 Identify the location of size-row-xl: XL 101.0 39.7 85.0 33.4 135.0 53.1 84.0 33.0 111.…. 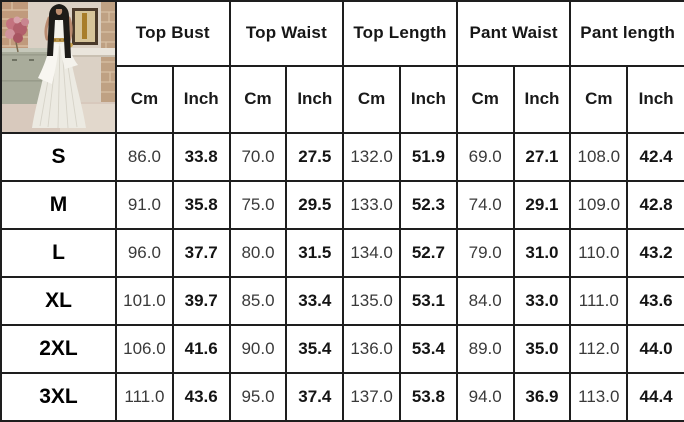
(342, 301).